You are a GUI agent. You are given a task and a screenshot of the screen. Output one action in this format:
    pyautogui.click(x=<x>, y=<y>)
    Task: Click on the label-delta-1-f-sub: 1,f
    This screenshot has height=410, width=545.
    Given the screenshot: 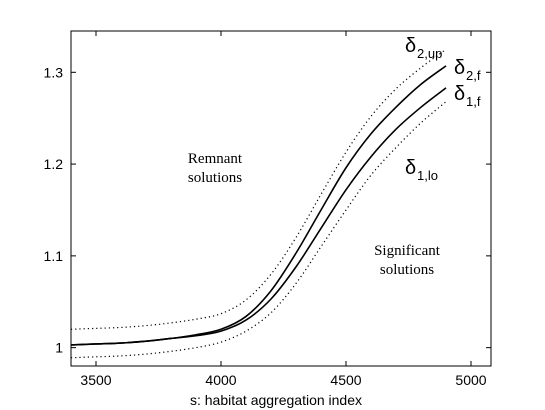 What is the action you would take?
    pyautogui.click(x=473, y=101)
    